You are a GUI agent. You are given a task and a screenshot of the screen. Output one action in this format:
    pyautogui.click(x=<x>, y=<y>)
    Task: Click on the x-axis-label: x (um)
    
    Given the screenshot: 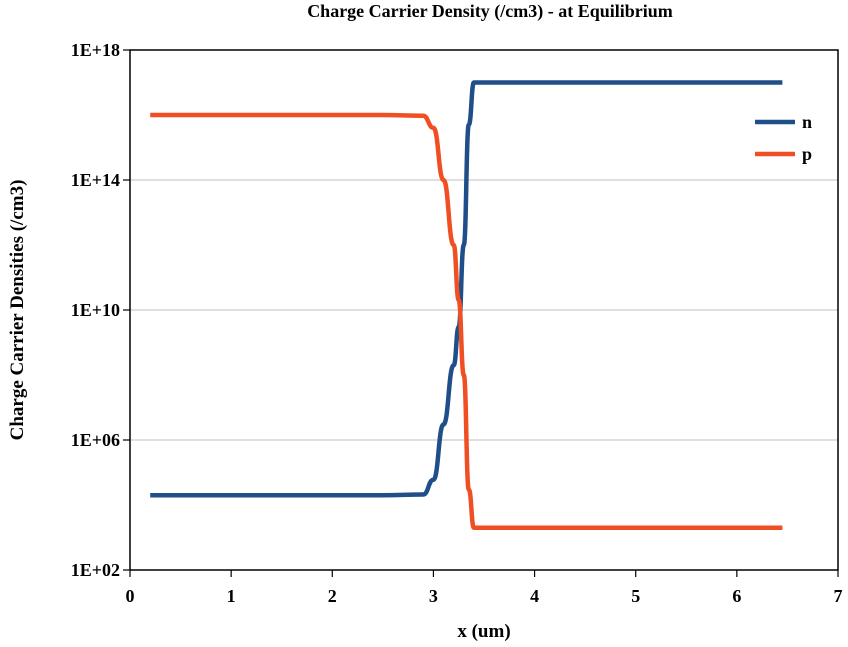 What is the action you would take?
    pyautogui.click(x=483, y=631)
    